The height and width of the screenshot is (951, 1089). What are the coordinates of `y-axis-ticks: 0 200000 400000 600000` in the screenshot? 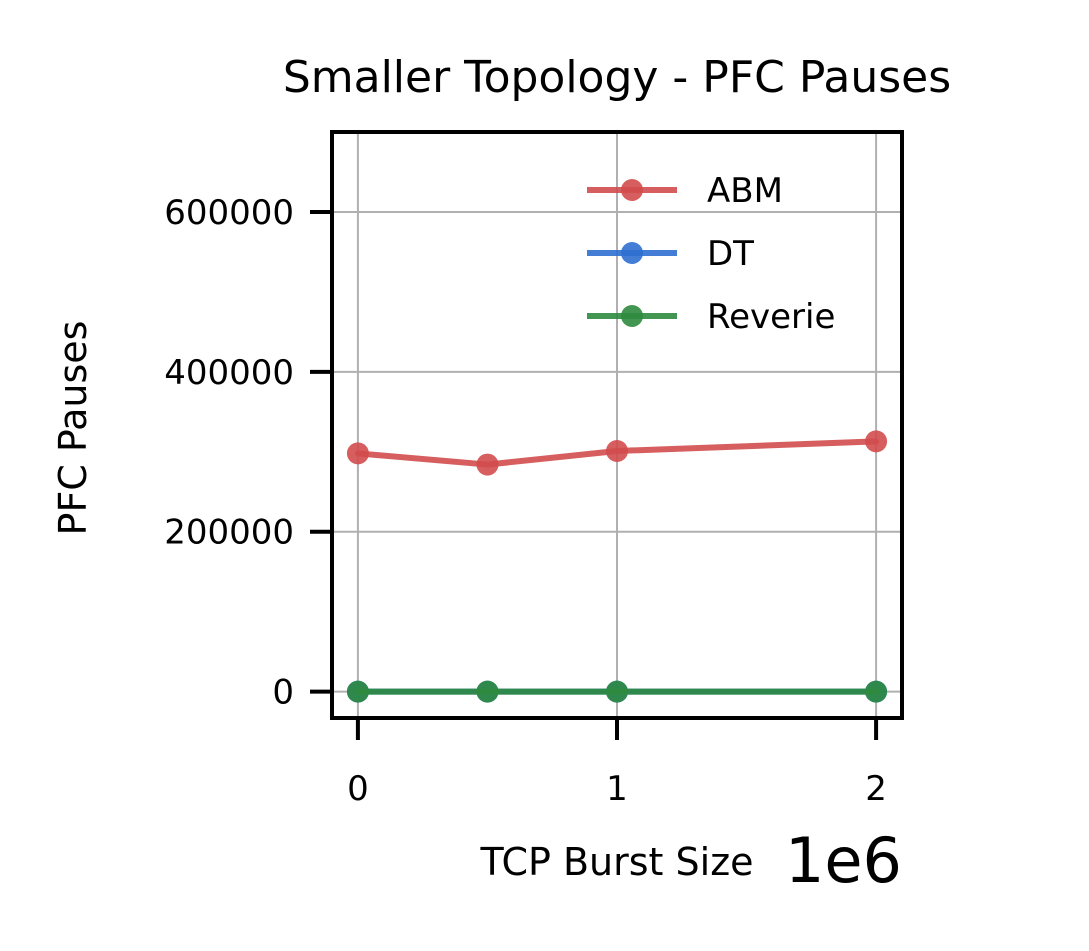 It's located at (248, 453).